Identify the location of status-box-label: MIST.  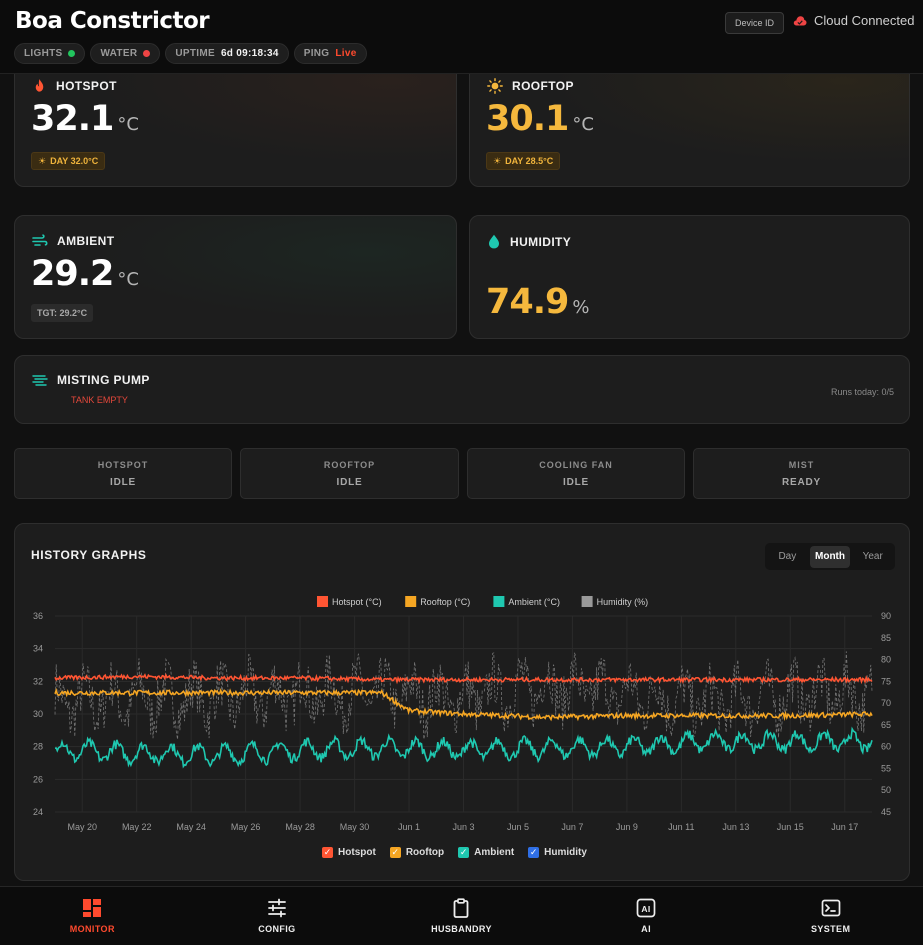
(801, 465).